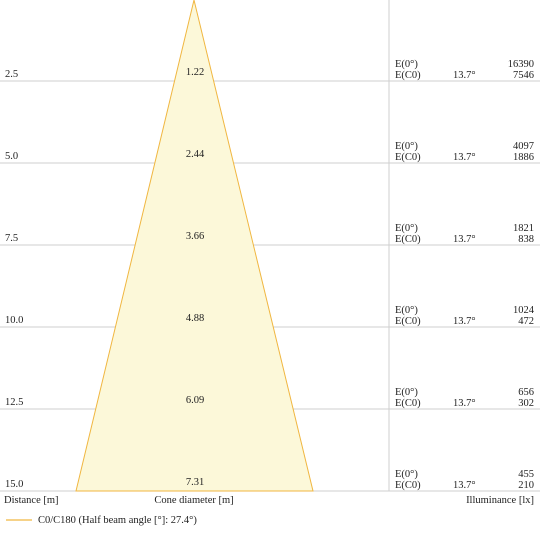 The image size is (540, 540). Describe the element at coordinates (195, 72) in the screenshot. I see `cone-diameter-value: 1.22` at that location.